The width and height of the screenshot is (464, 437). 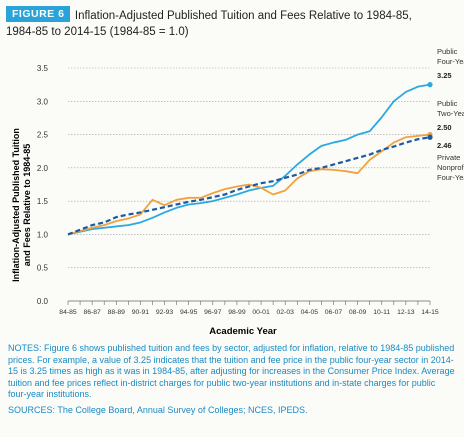 I want to click on x-tick-label: 06-07, so click(x=334, y=312).